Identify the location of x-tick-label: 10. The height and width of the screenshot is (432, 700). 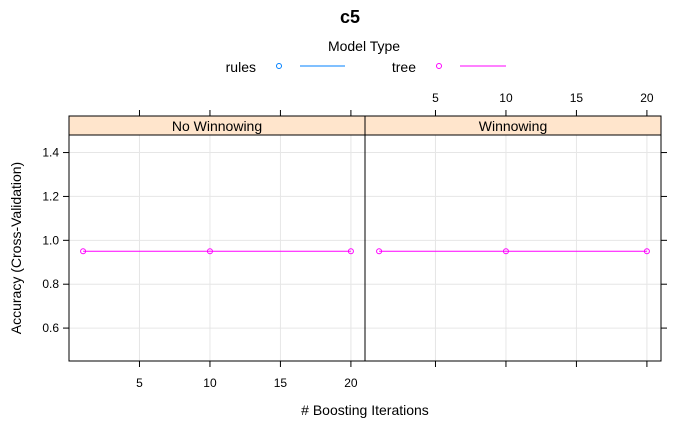
(210, 383).